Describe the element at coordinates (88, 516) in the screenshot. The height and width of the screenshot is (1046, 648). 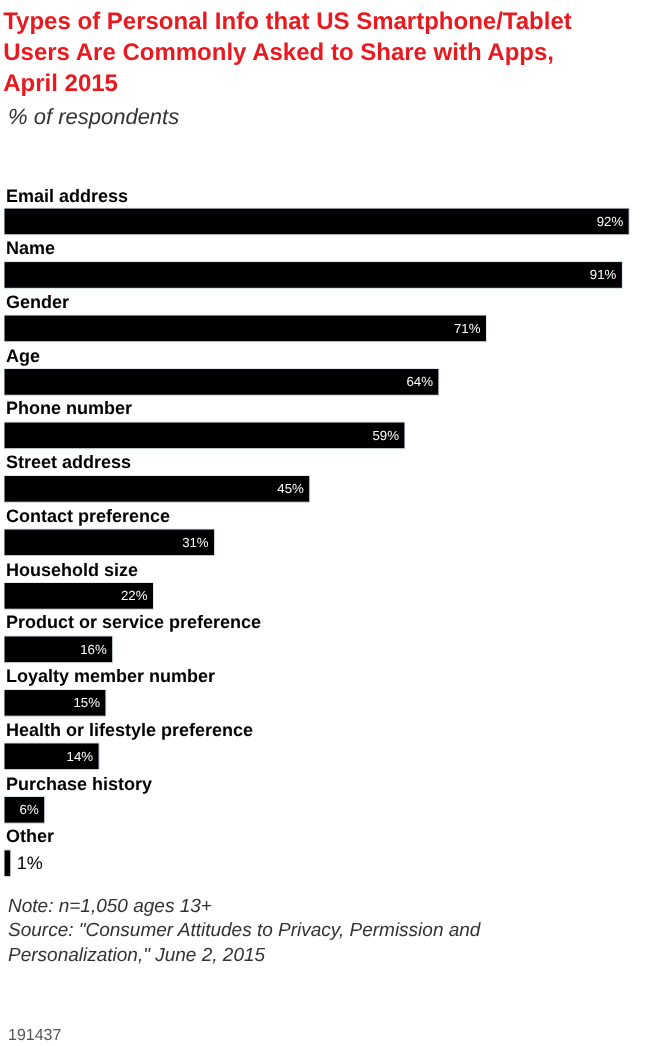
I see `y-tick-label: Contact preference` at that location.